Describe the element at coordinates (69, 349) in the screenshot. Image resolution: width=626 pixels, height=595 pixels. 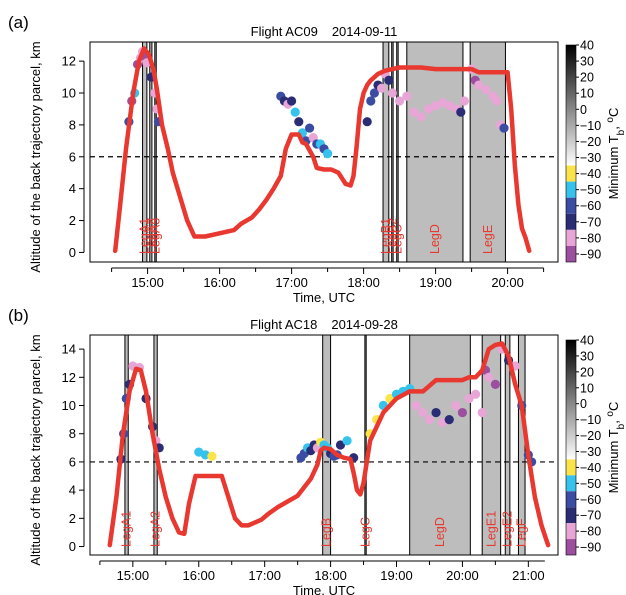
I see `y-tick-label: 14` at that location.